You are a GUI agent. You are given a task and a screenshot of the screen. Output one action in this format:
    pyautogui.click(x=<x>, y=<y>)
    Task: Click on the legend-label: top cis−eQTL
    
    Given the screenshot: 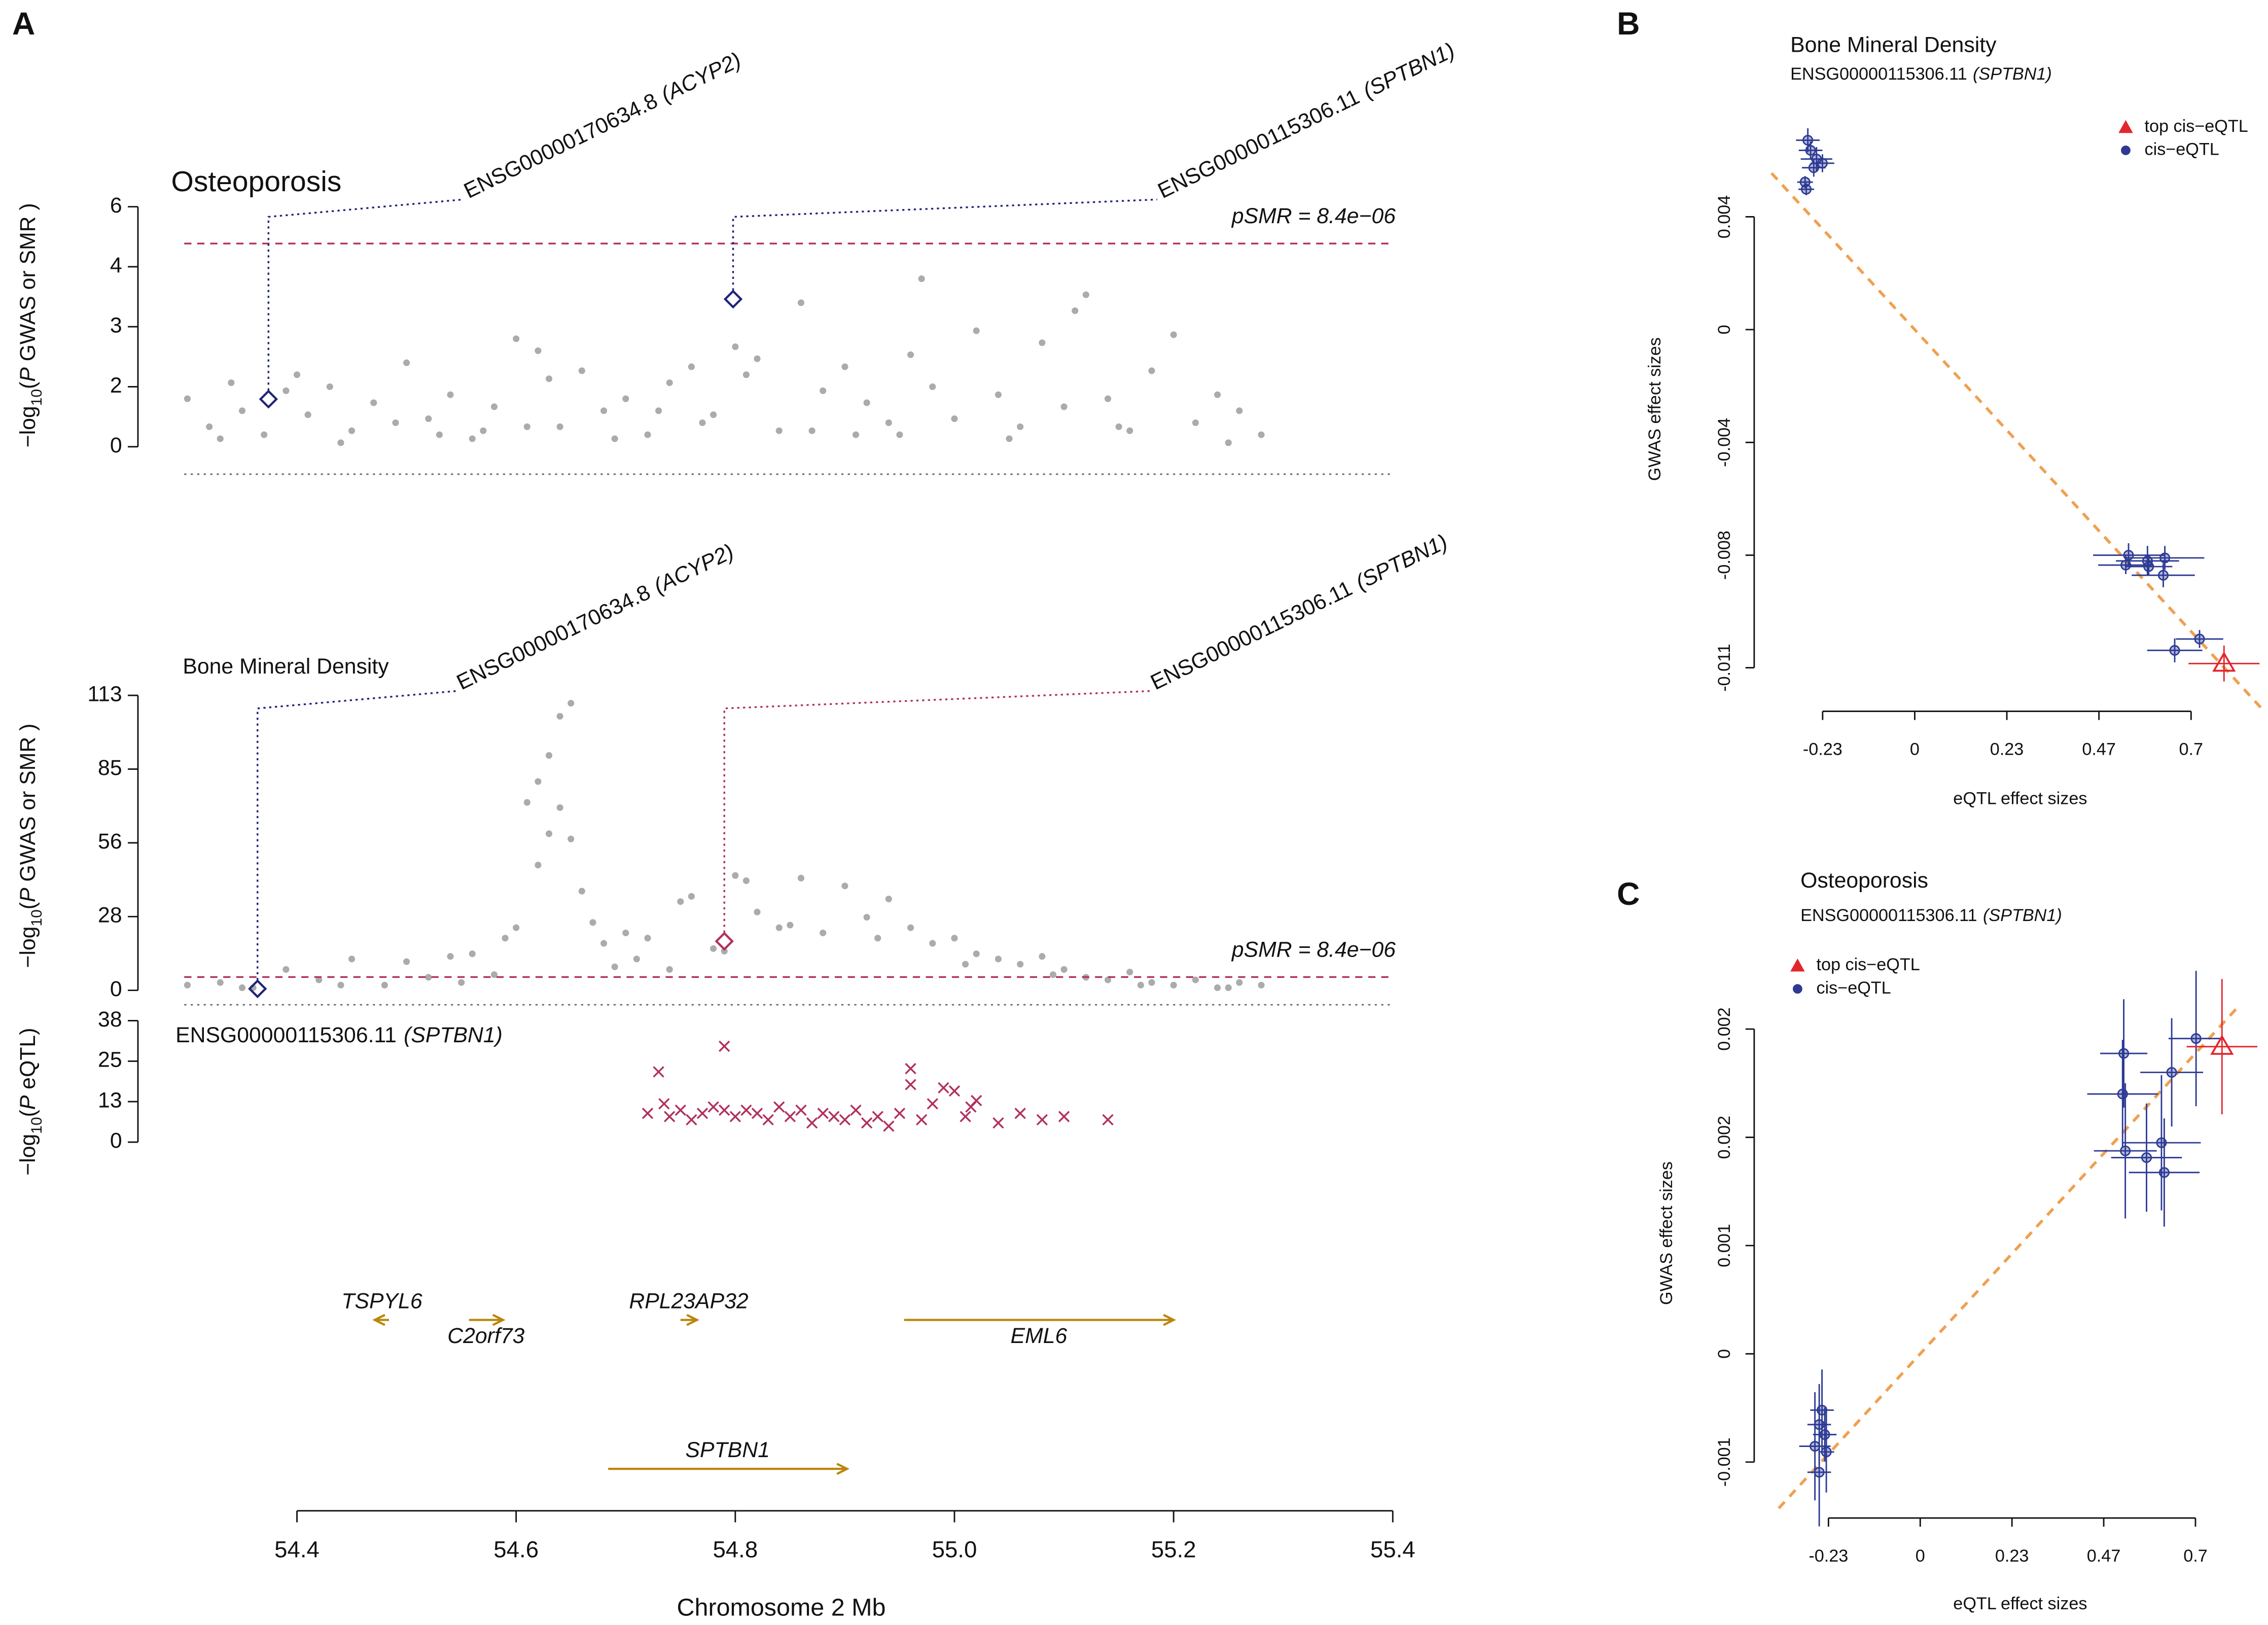 What is the action you would take?
    pyautogui.click(x=2196, y=126)
    